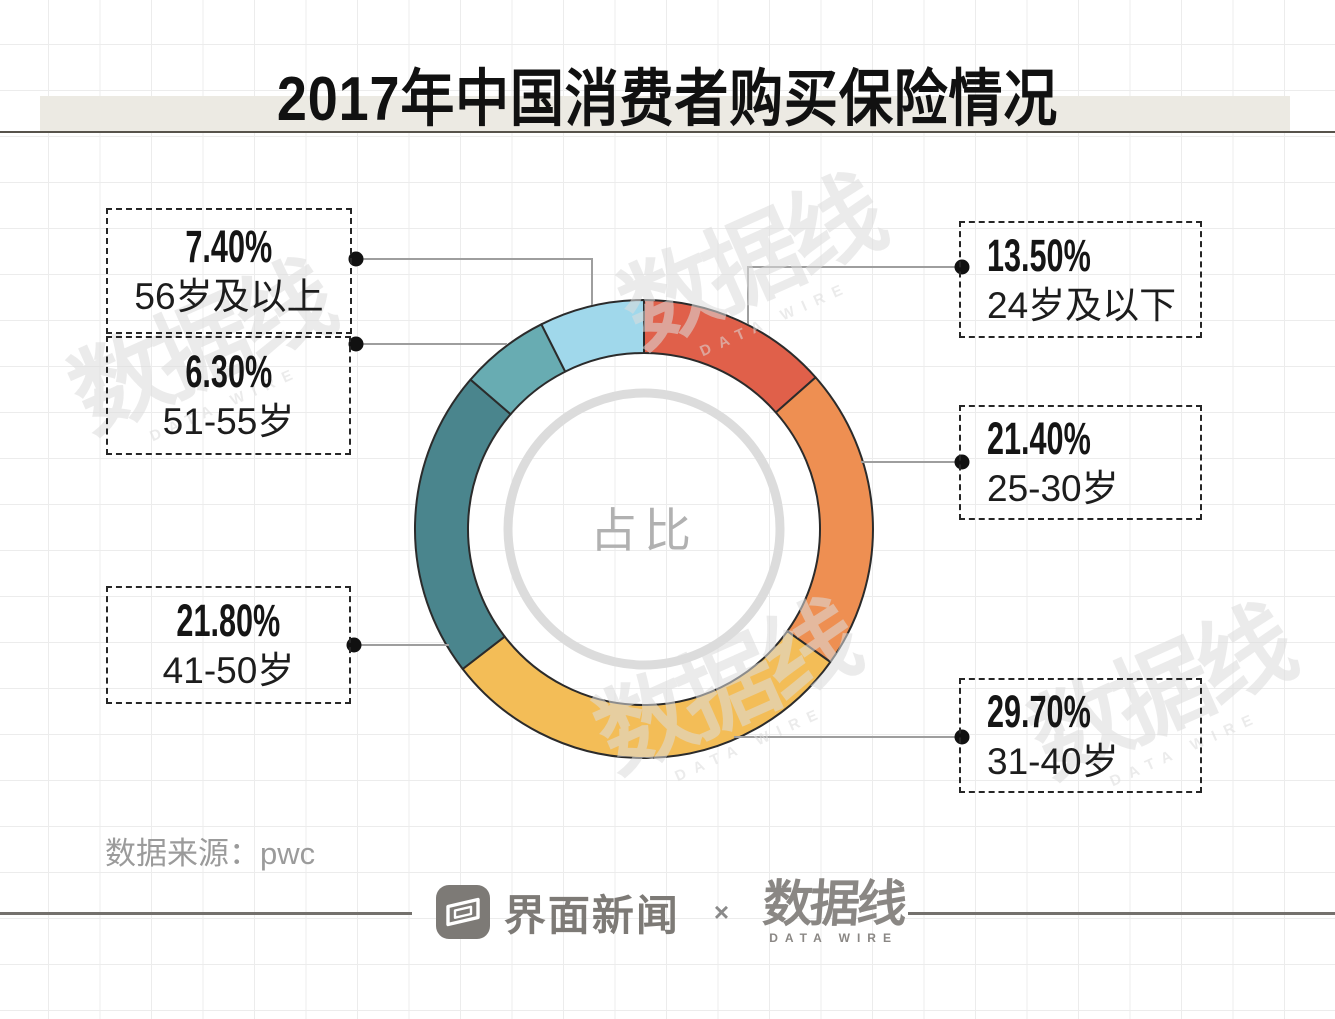 The width and height of the screenshot is (1335, 1019). Describe the element at coordinates (591, 915) in the screenshot. I see `jiemian-logo-text: 界面新闻` at that location.